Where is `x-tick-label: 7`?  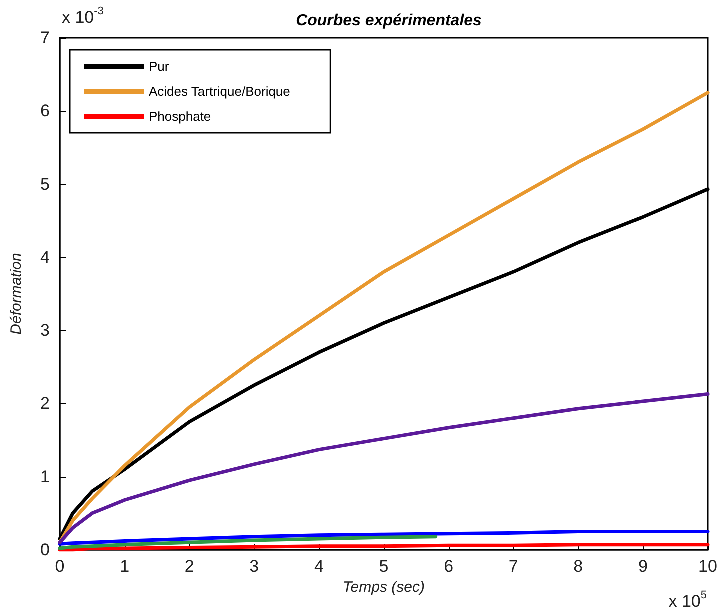
x-tick-label: 7 is located at coordinates (513, 566).